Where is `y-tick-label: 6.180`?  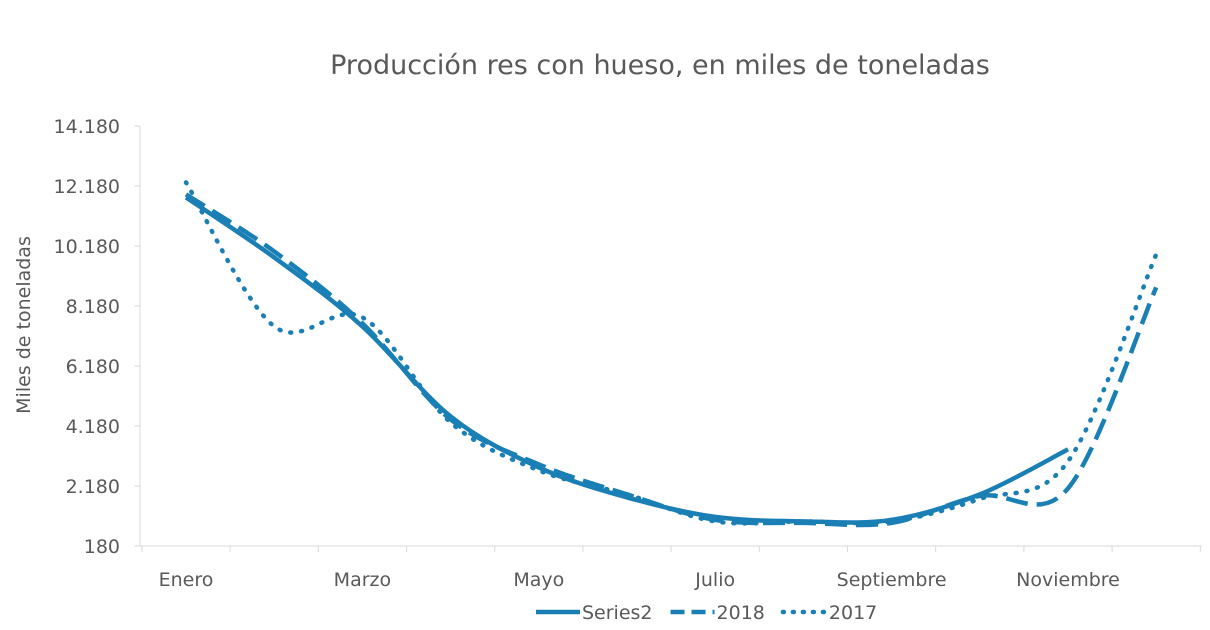
y-tick-label: 6.180 is located at coordinates (93, 367).